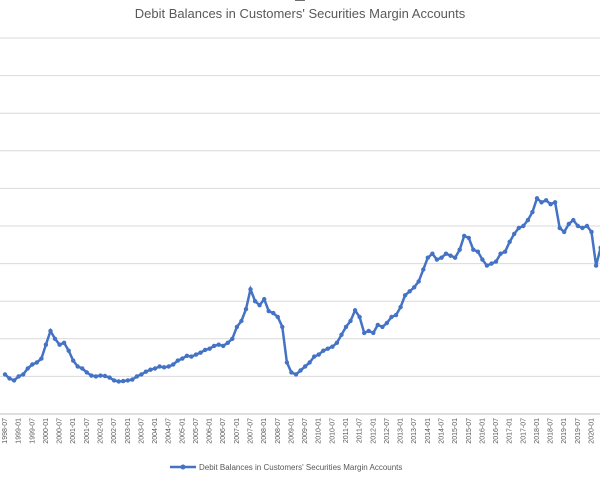 This screenshot has height=480, width=600. I want to click on x-tick-label: 2009-07, so click(305, 431).